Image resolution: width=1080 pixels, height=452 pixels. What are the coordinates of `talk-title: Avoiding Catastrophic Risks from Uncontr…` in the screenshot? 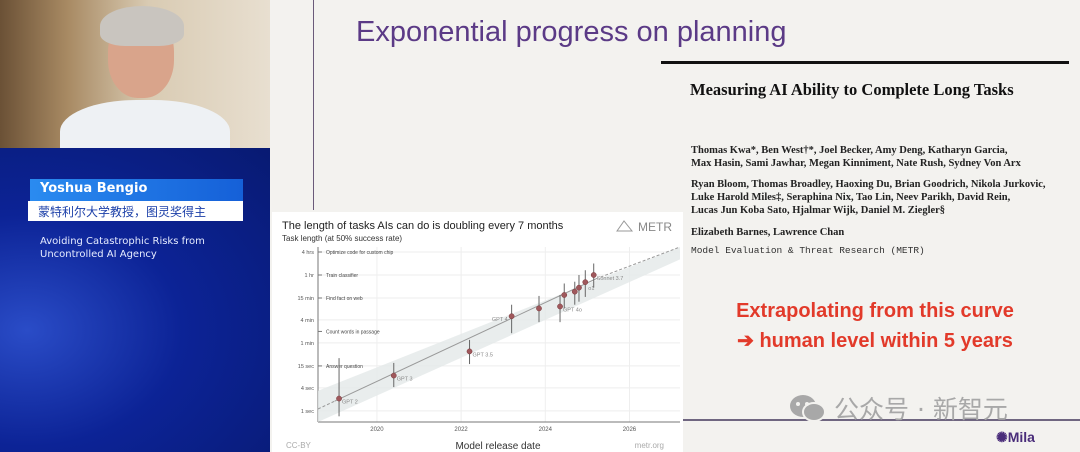 It's located at (122, 248).